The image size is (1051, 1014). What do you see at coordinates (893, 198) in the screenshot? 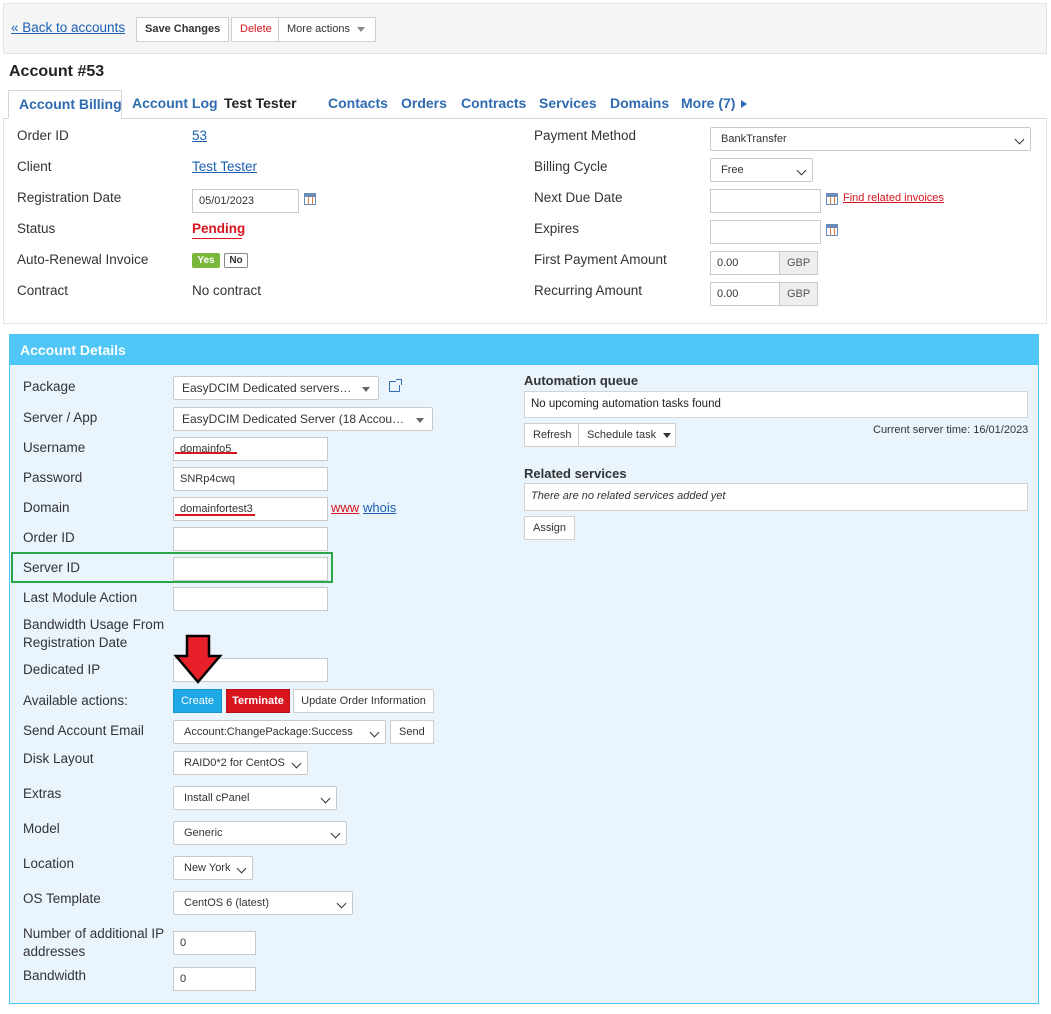
I see `find-related-invoices-link: Find related invoices` at bounding box center [893, 198].